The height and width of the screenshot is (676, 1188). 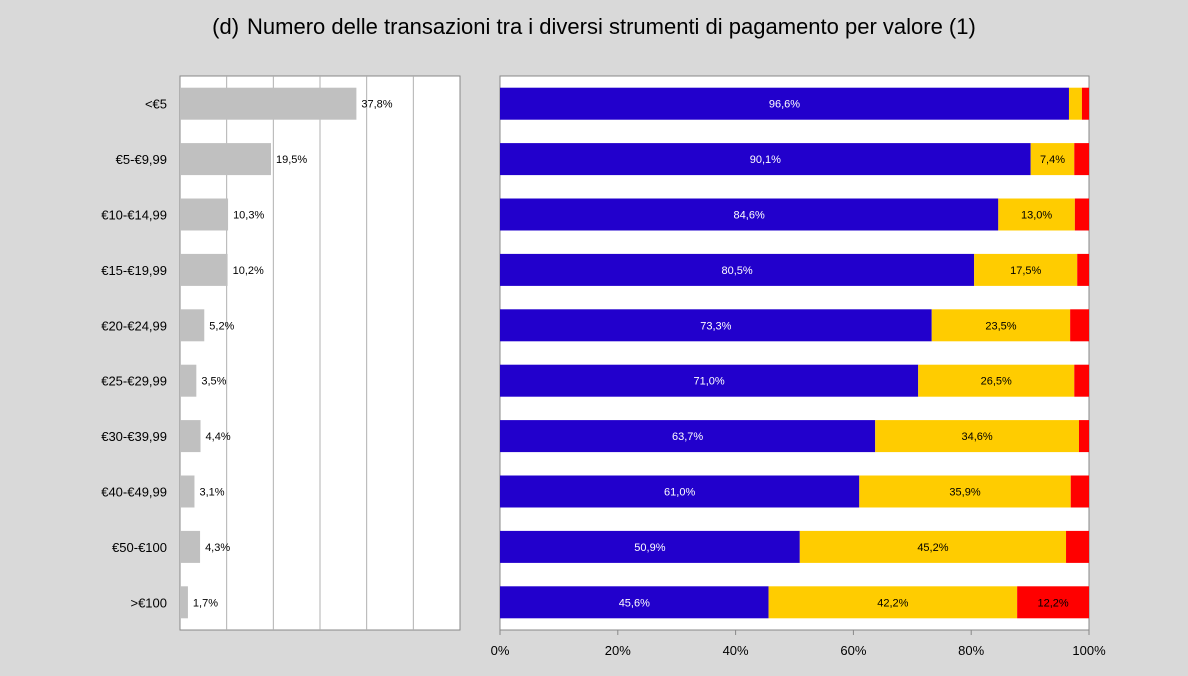 I want to click on category-label: €50-€100, so click(x=139, y=547).